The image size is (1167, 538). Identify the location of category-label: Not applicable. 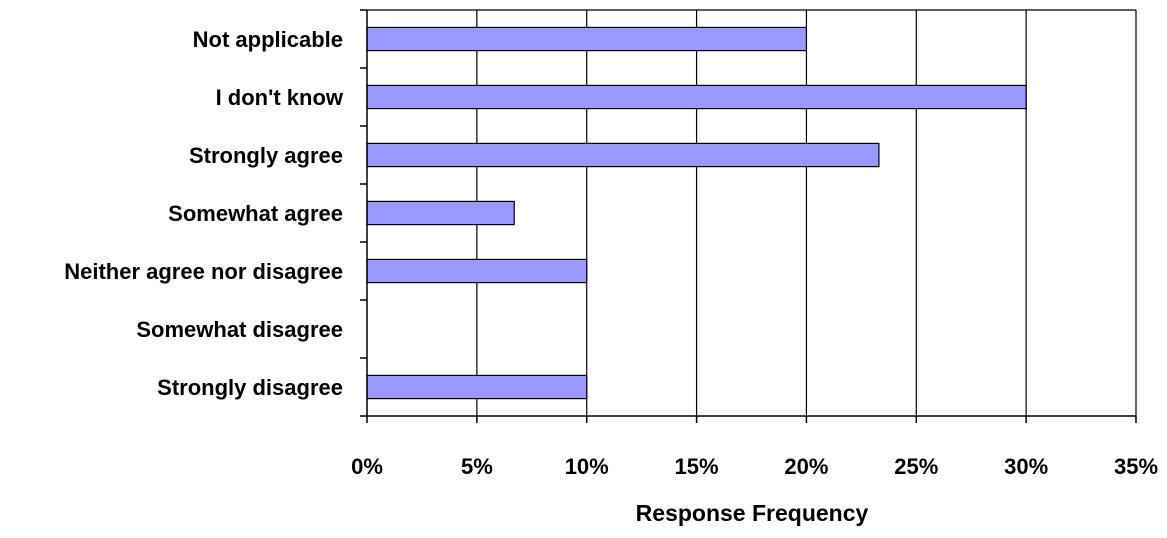
(268, 39).